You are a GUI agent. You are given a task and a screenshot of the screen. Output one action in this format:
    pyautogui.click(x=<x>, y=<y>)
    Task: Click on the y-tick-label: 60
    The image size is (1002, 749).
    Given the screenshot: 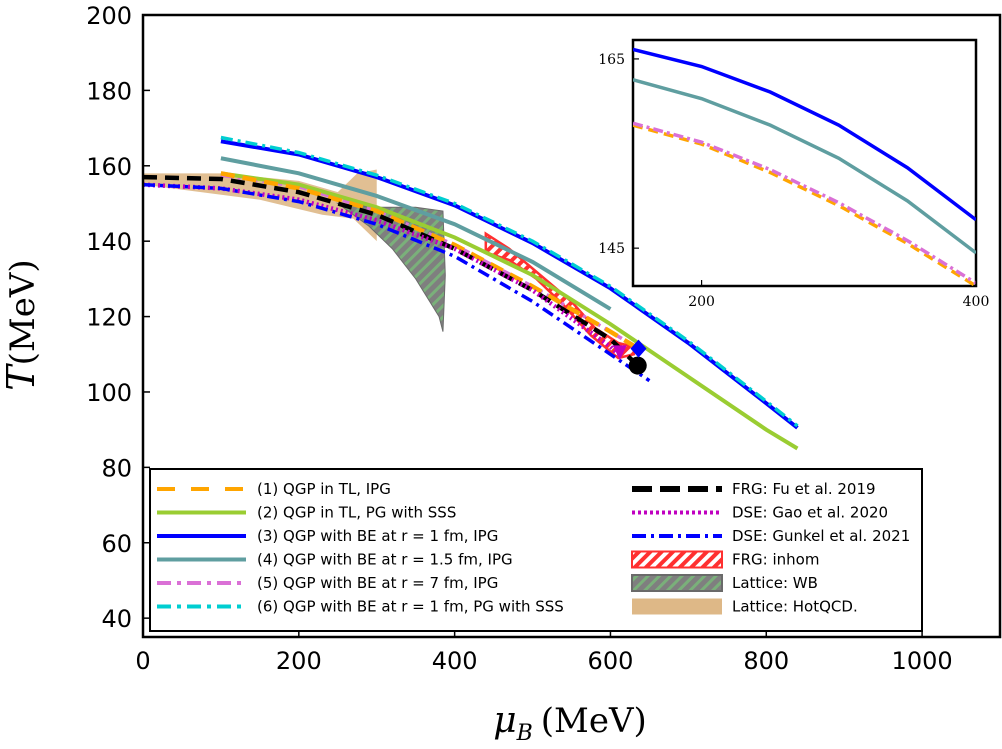 What is the action you would take?
    pyautogui.click(x=116, y=544)
    